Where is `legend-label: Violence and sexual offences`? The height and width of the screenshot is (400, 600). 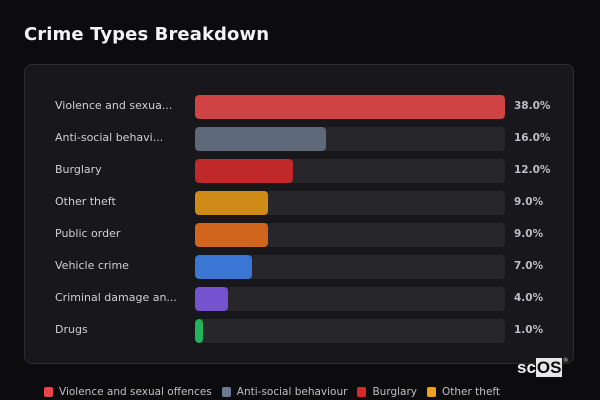 legend-label: Violence and sexual offences is located at coordinates (135, 392).